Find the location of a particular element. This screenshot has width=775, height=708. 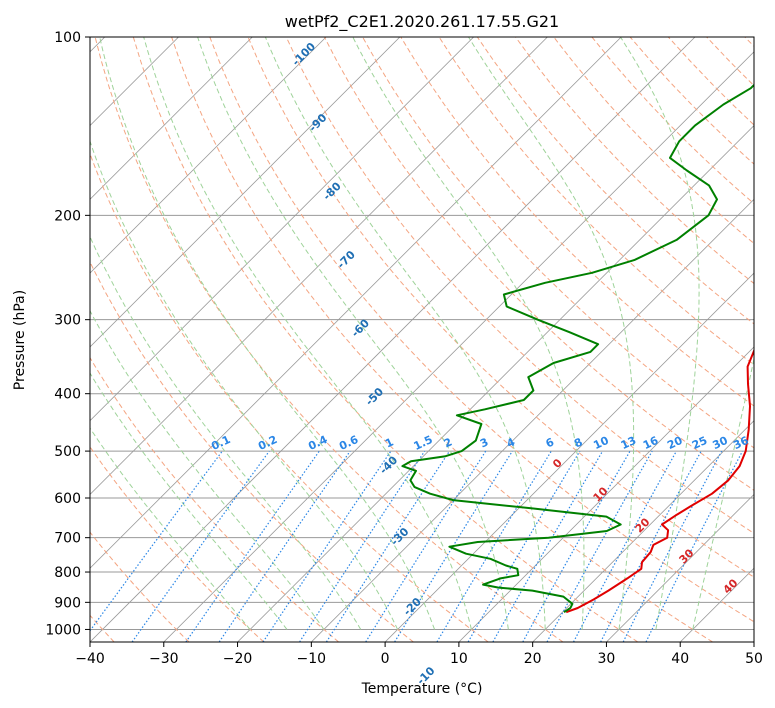

x-tick-label: −20 is located at coordinates (238, 659).